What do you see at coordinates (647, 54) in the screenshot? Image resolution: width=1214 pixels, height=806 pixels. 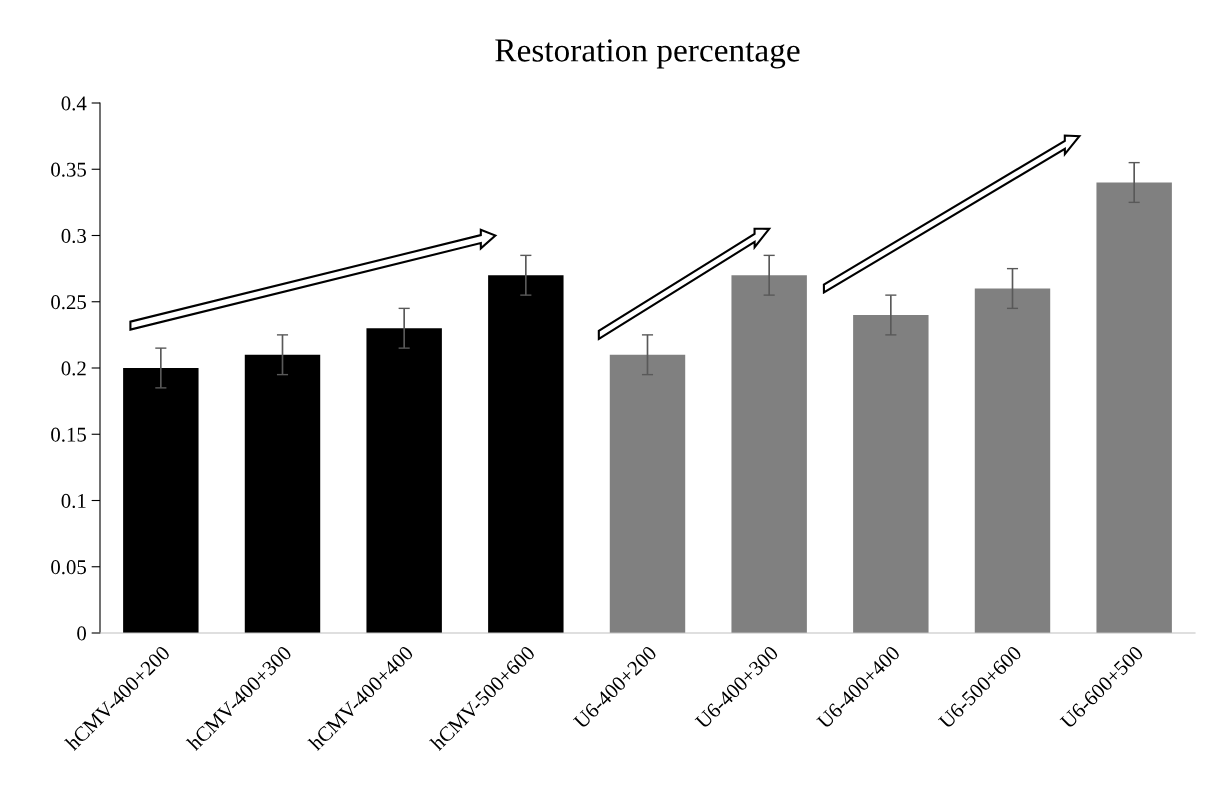 I see `chart-title: Restoration percentage` at bounding box center [647, 54].